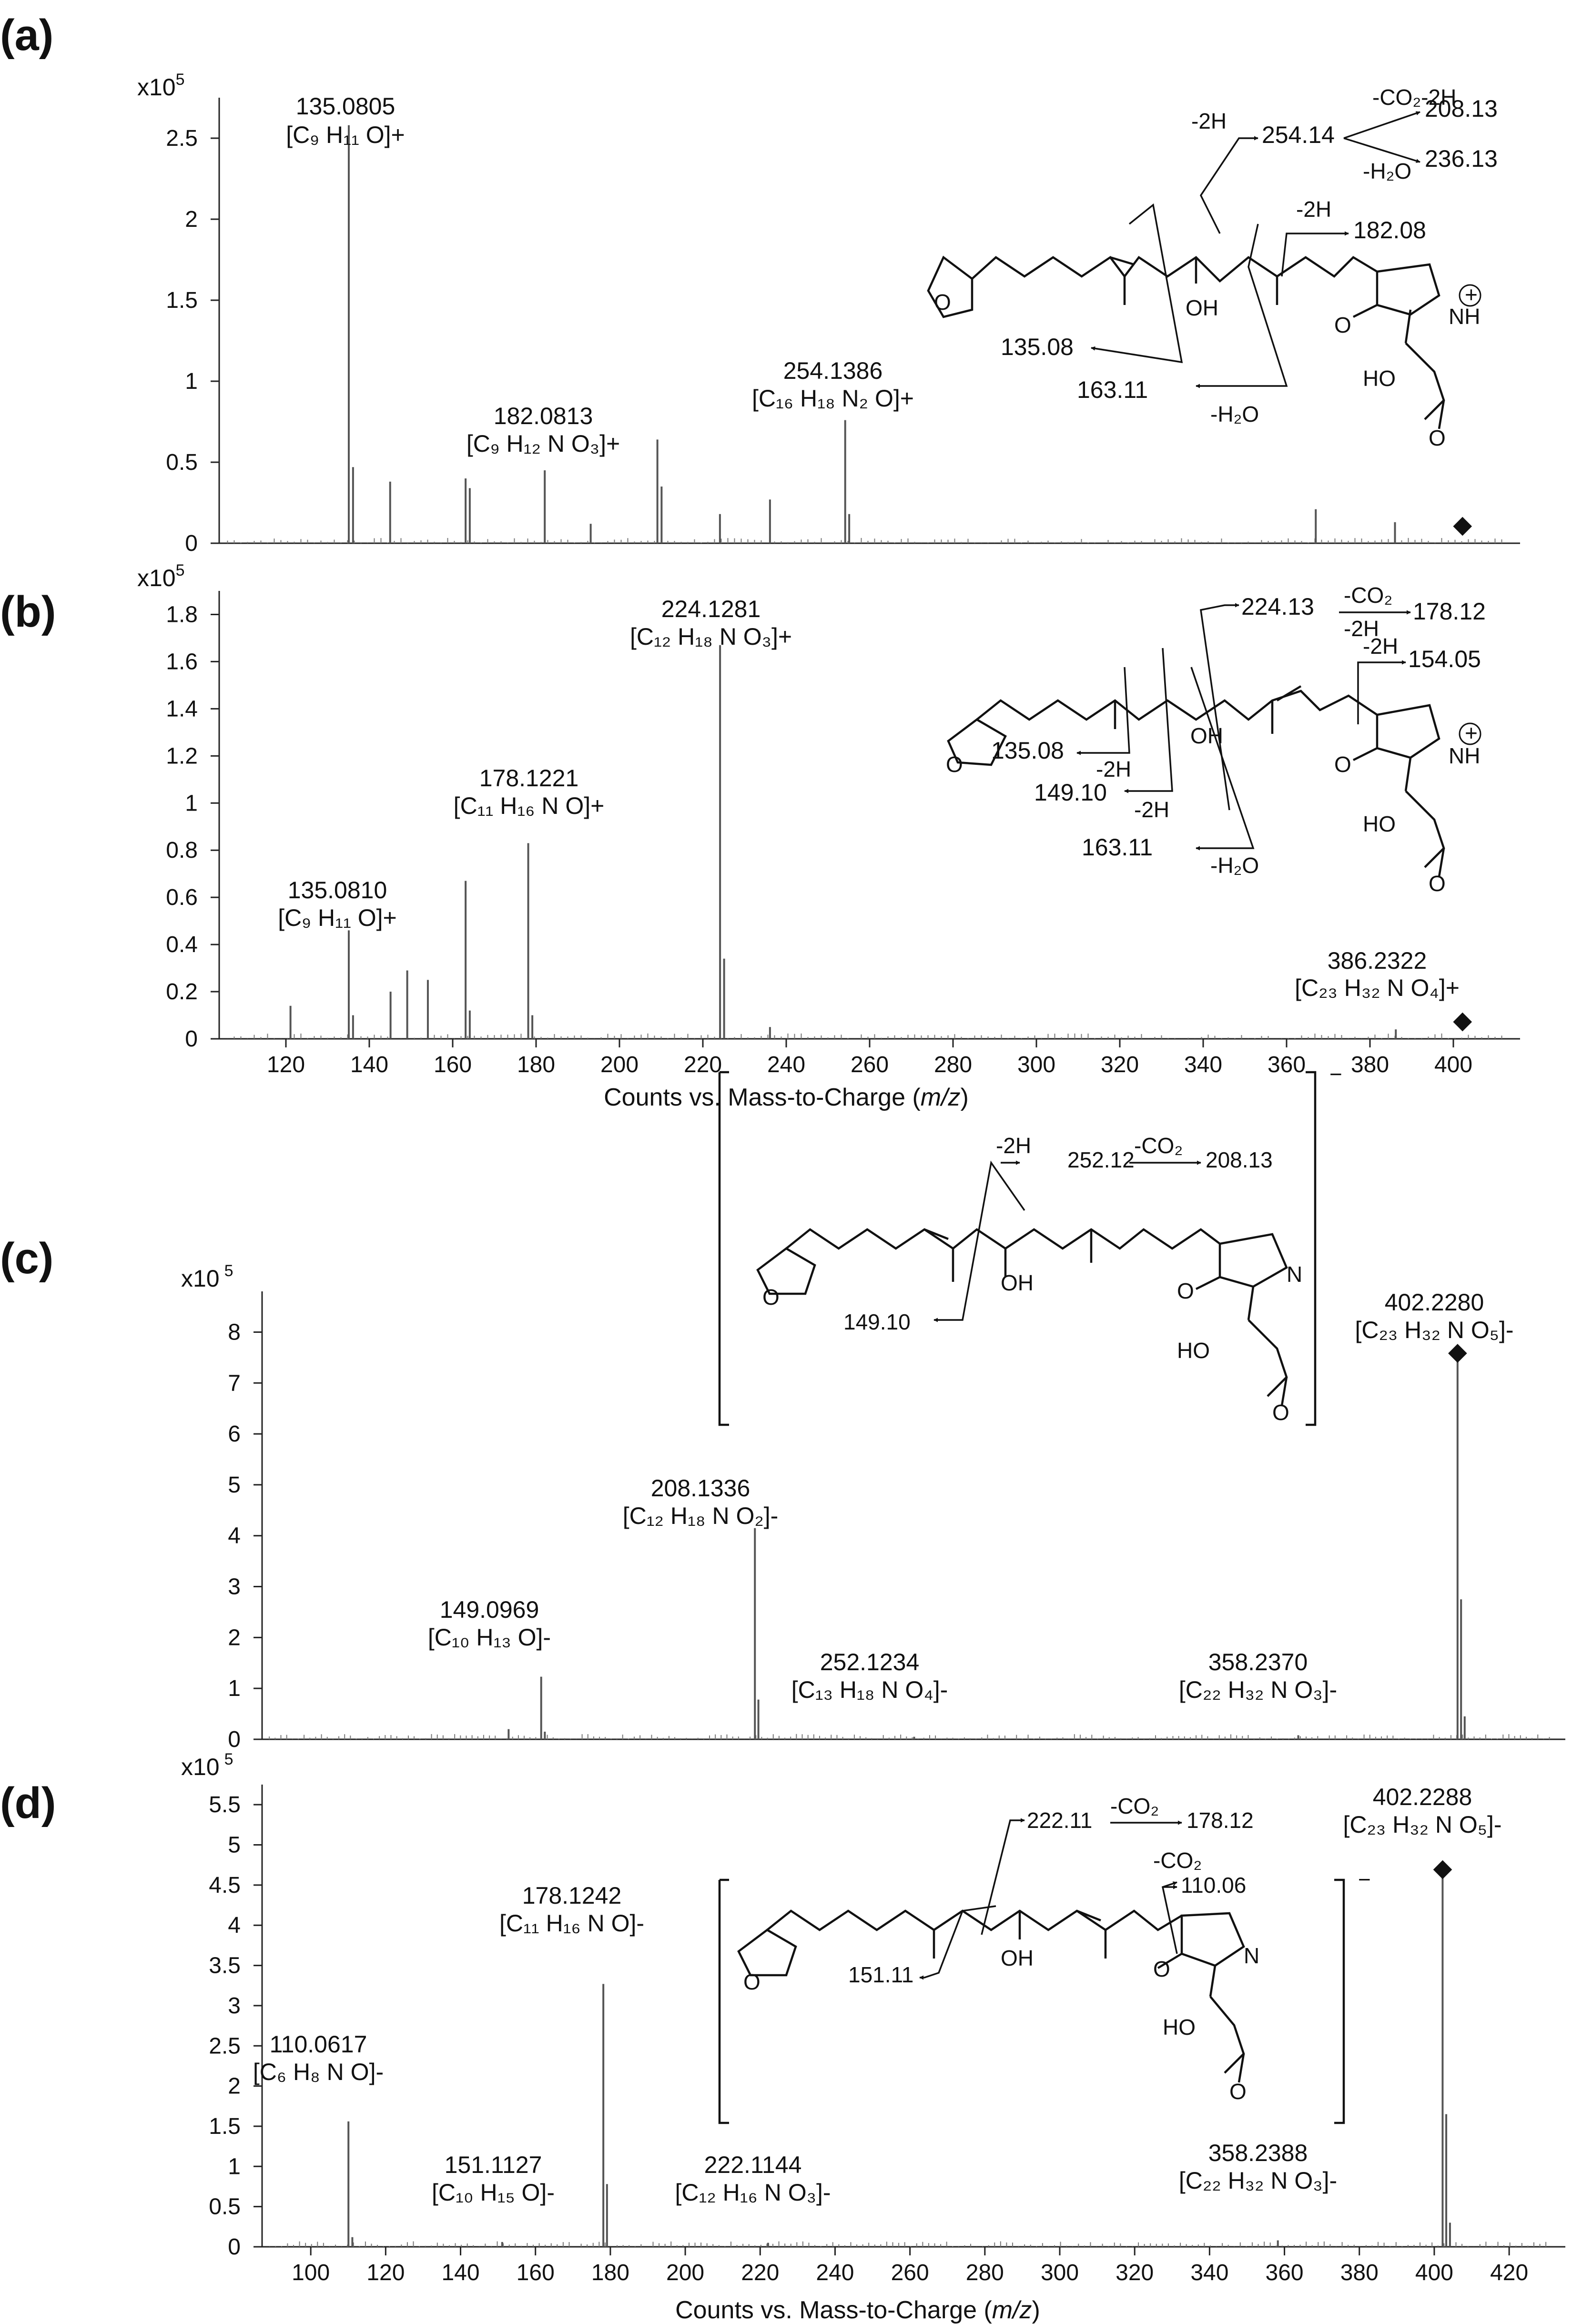  What do you see at coordinates (1203, 1065) in the screenshot?
I see `panel-b-xtick-label: 340` at bounding box center [1203, 1065].